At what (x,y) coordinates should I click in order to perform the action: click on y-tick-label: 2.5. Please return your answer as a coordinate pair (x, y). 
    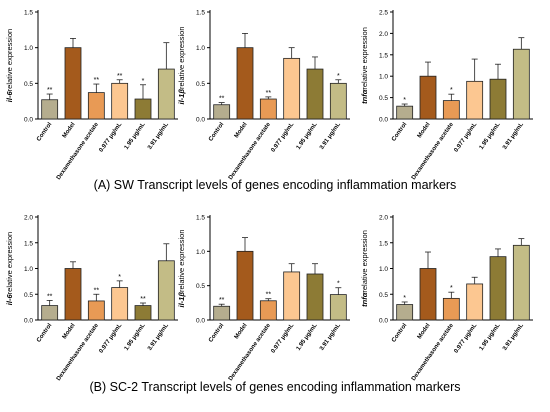
    Looking at the image, I should click on (383, 13).